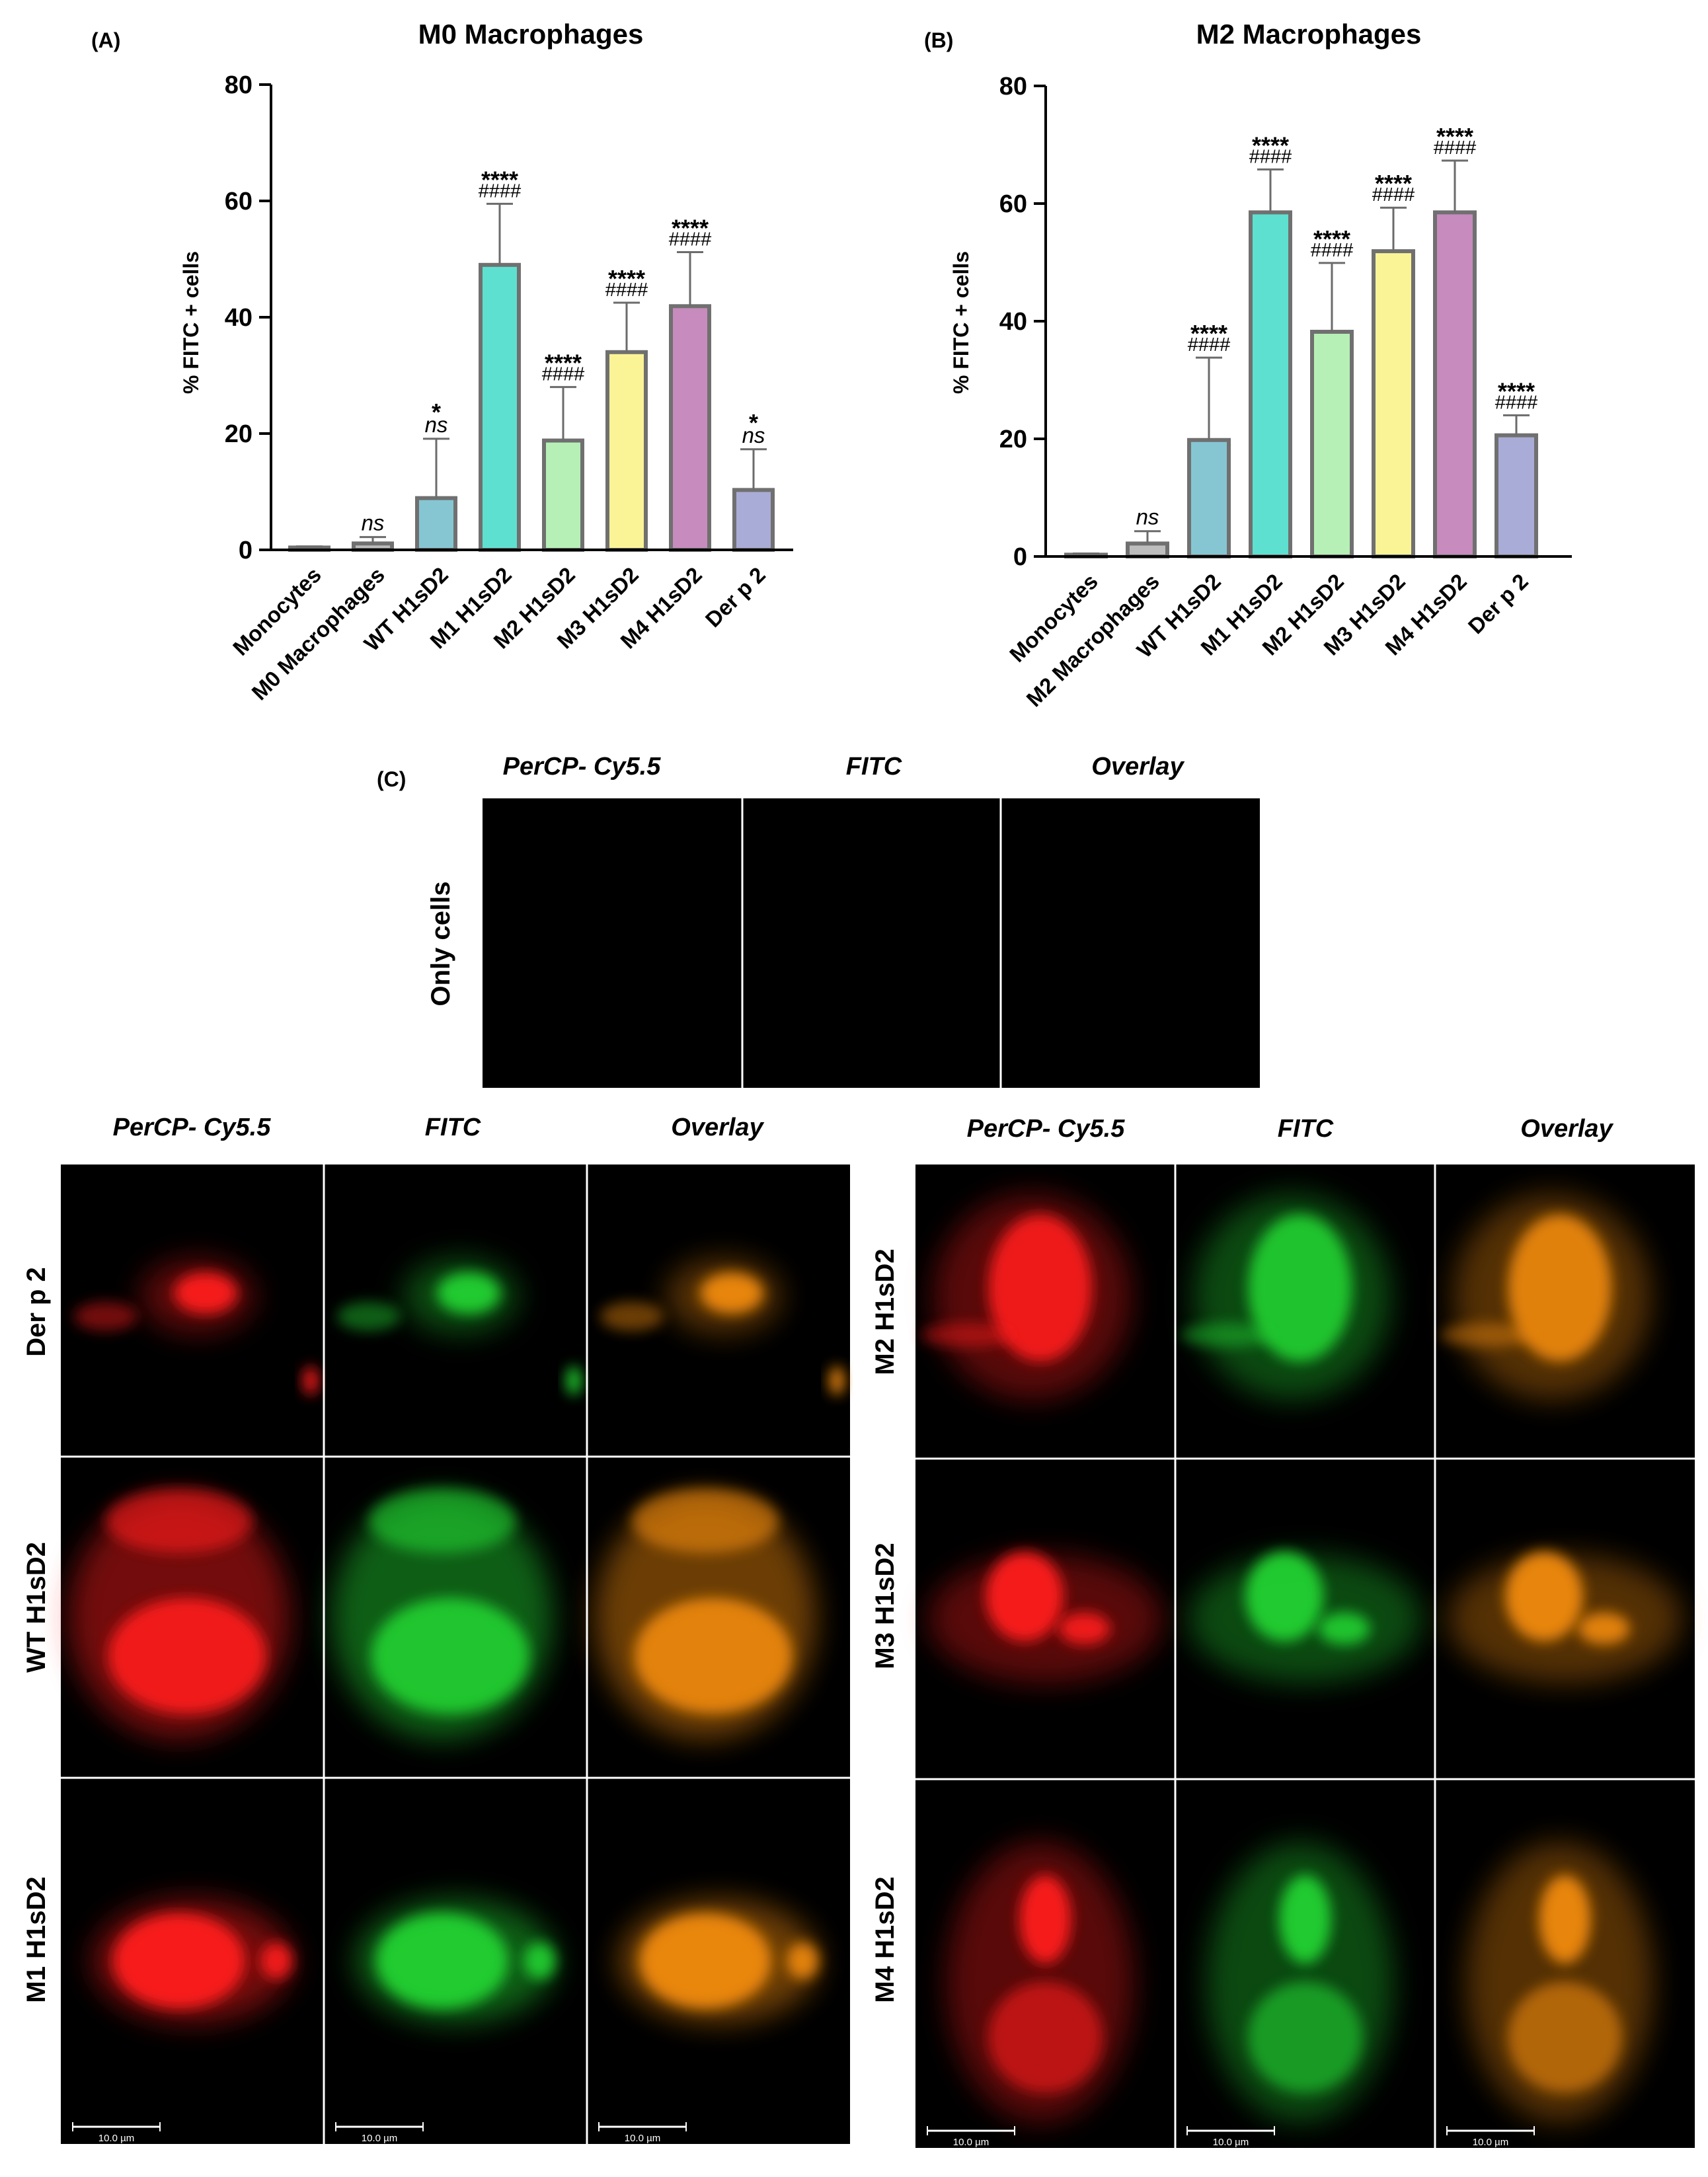 The image size is (1708, 2177). I want to click on chart-a-y-ticks: 0 20 40 60 80, so click(248, 317).